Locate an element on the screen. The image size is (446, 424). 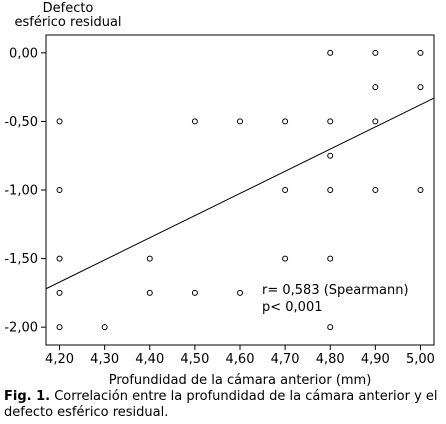
x-tick-label: 4,90 is located at coordinates (375, 359).